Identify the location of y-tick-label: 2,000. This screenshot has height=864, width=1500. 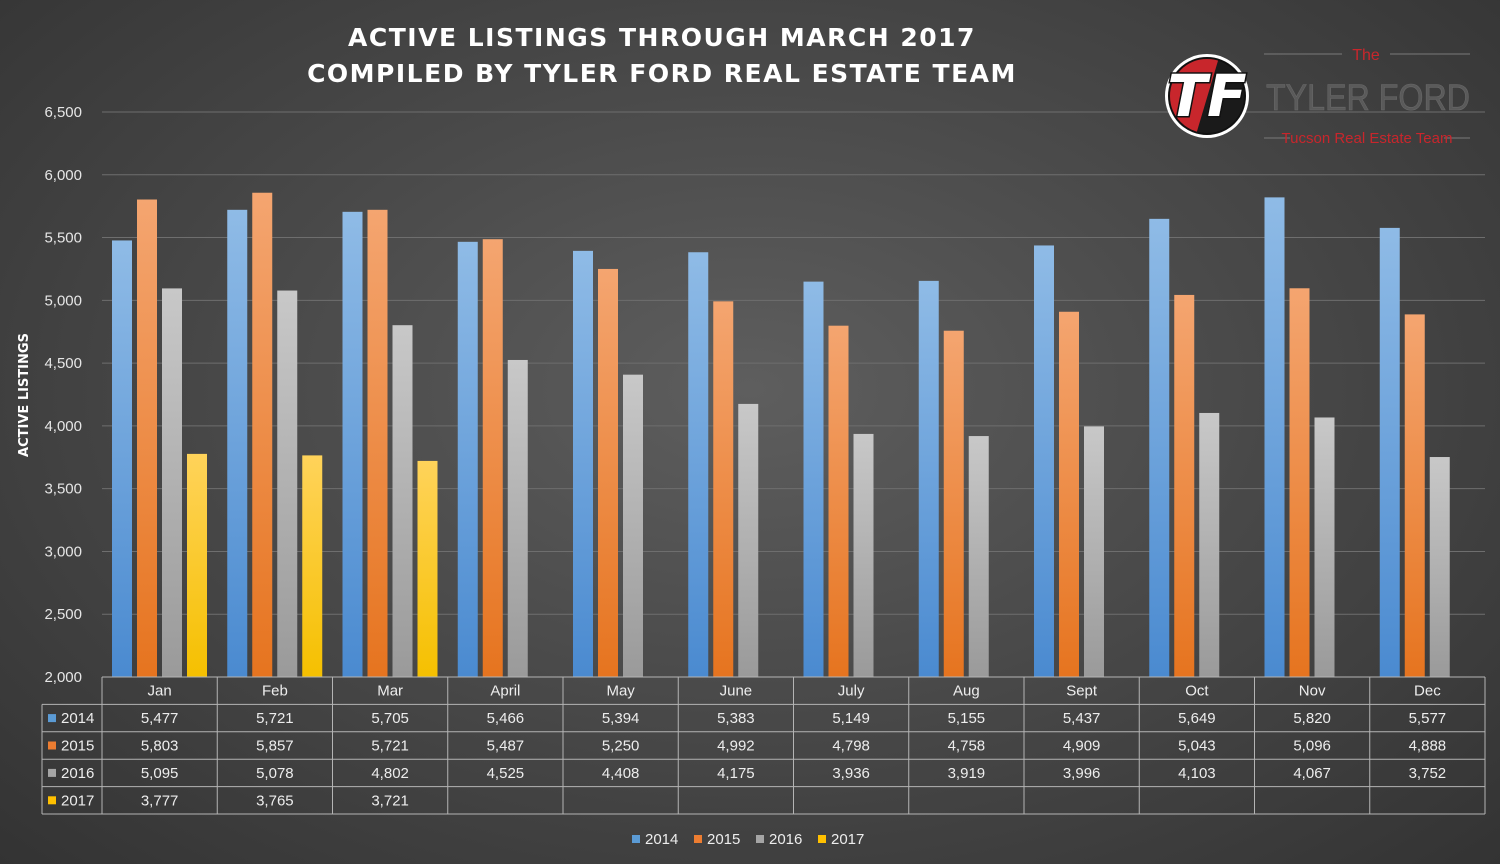
(63, 677).